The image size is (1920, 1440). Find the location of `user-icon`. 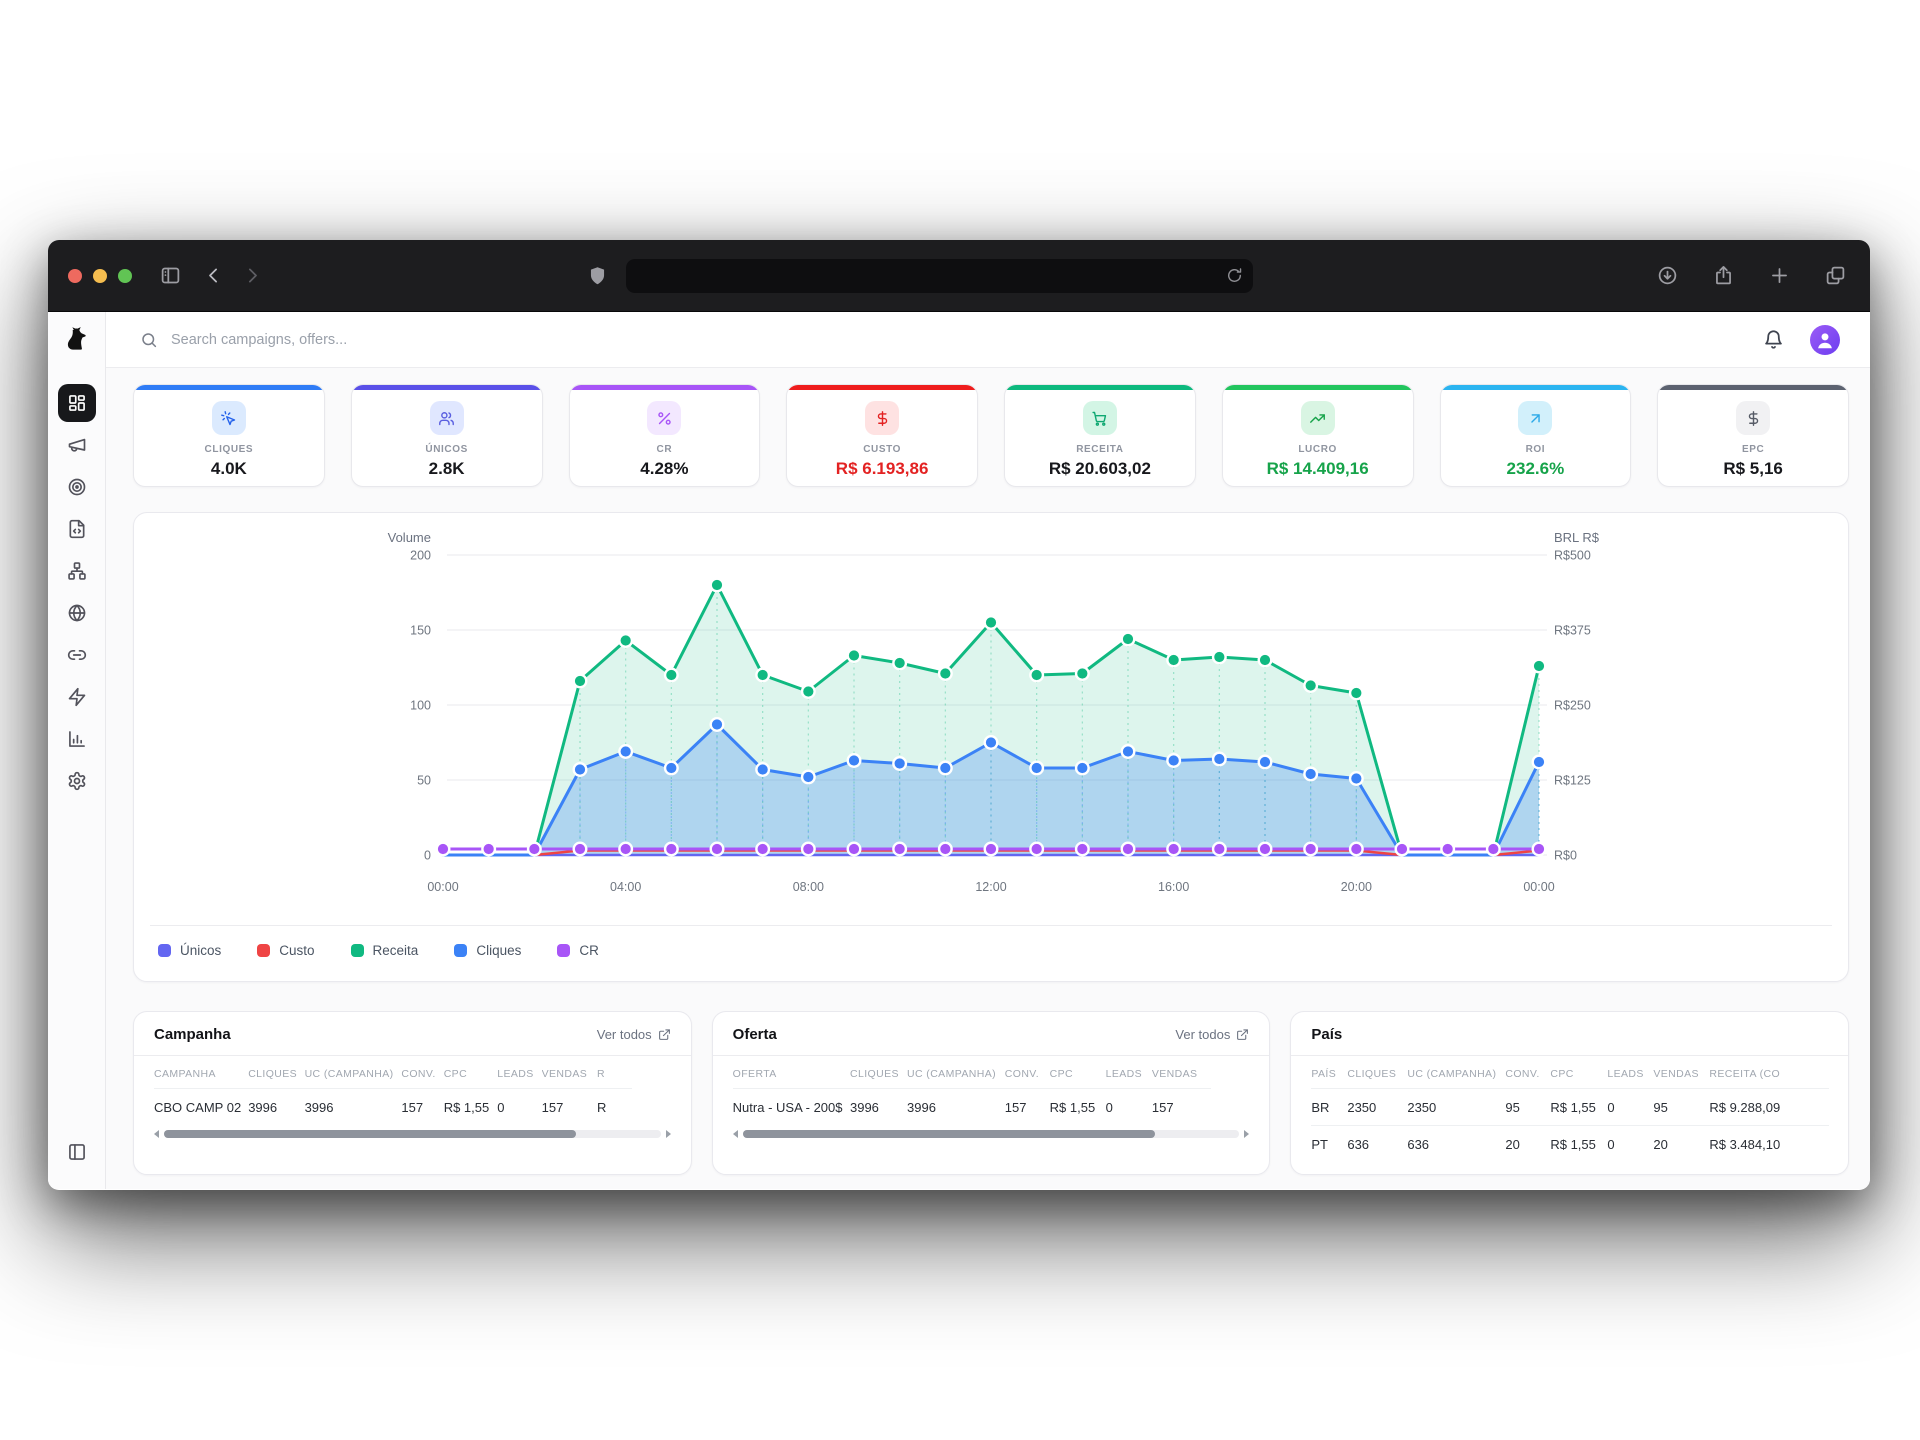

user-icon is located at coordinates (1825, 340).